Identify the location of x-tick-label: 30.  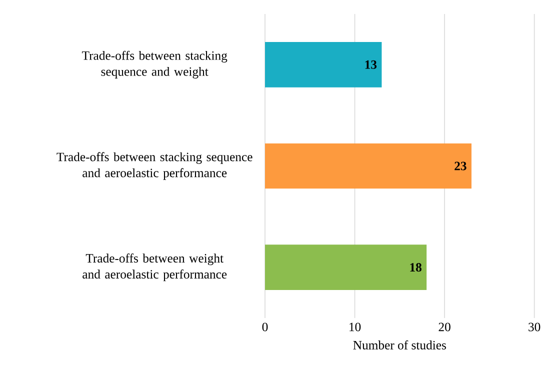
(534, 327).